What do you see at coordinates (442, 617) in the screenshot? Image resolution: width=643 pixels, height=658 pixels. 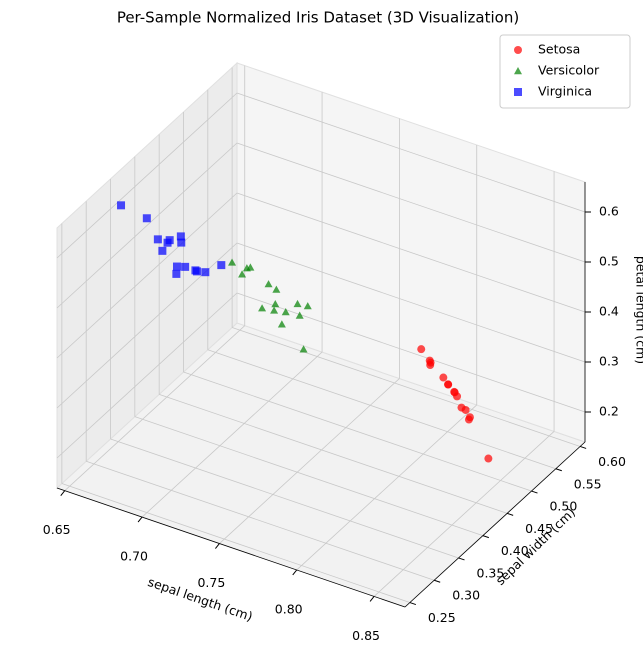 I see `y-tick-label: 0.25` at bounding box center [442, 617].